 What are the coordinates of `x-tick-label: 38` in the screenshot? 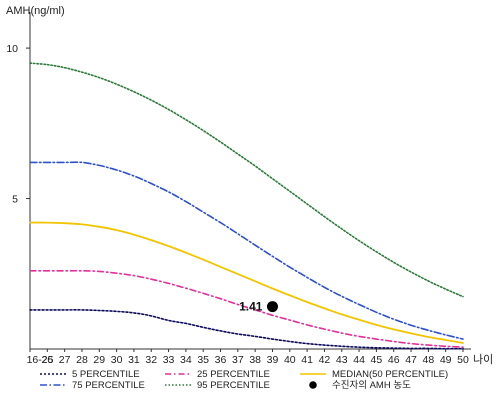 It's located at (255, 360).